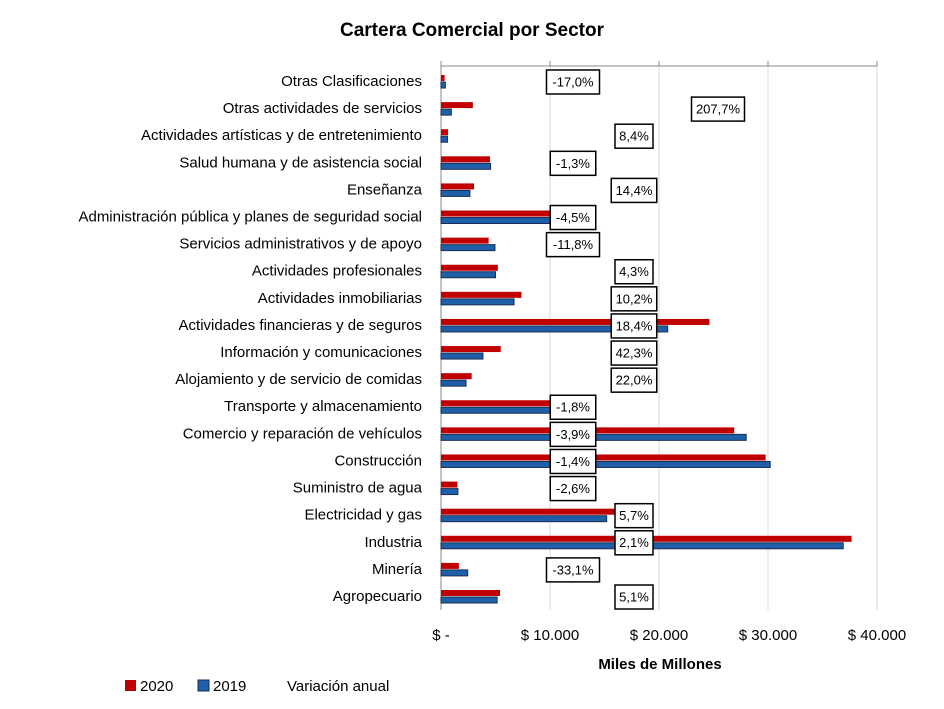 This screenshot has width=944, height=709. I want to click on variation-label: -4,5%, so click(573, 217).